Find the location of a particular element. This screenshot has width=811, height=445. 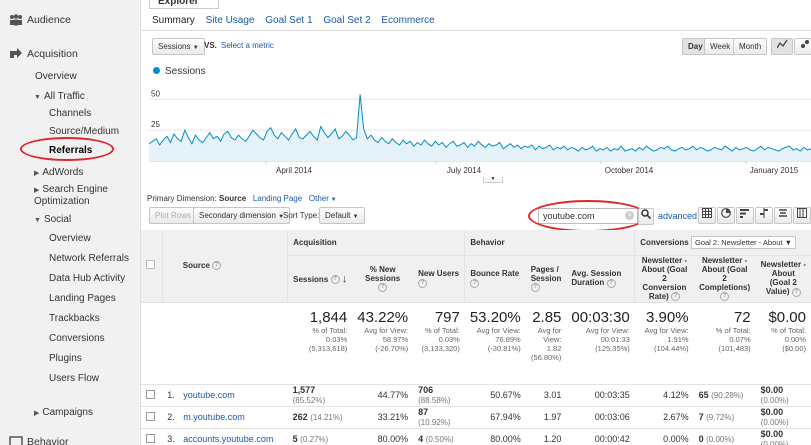

total-new-sessions: 43.22% Avg for View: 58.97% (-26.70%) is located at coordinates (383, 343).